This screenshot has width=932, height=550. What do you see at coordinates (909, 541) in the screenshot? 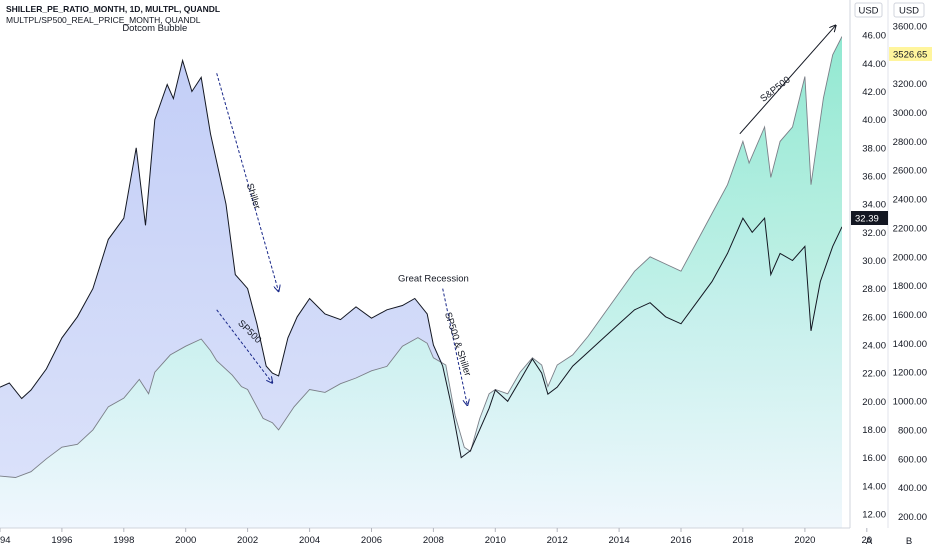
I see `pane-label-b: B` at bounding box center [909, 541].